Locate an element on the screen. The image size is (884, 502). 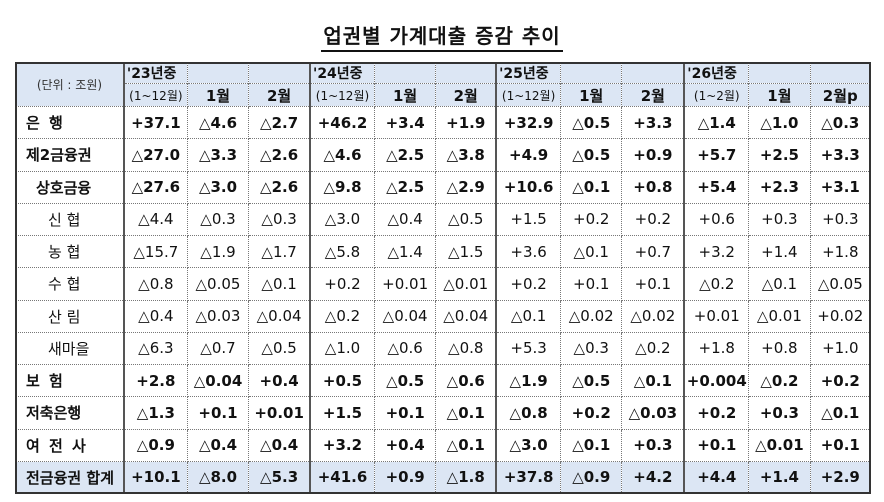
range-header-2024: (1~12월) is located at coordinates (342, 95).